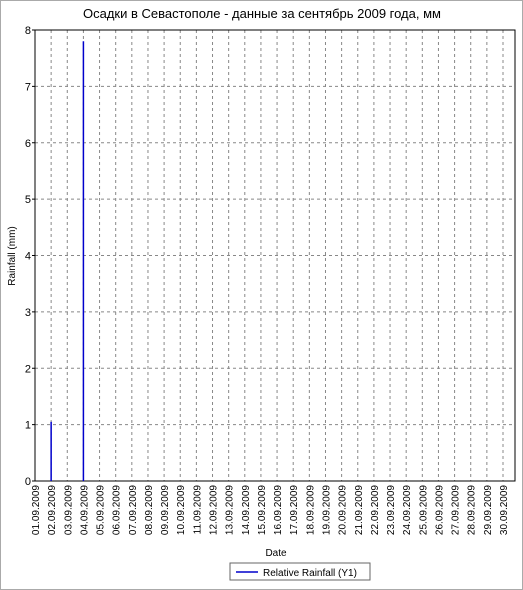  What do you see at coordinates (439, 510) in the screenshot?
I see `x-tick-label: 26.09.2009` at bounding box center [439, 510].